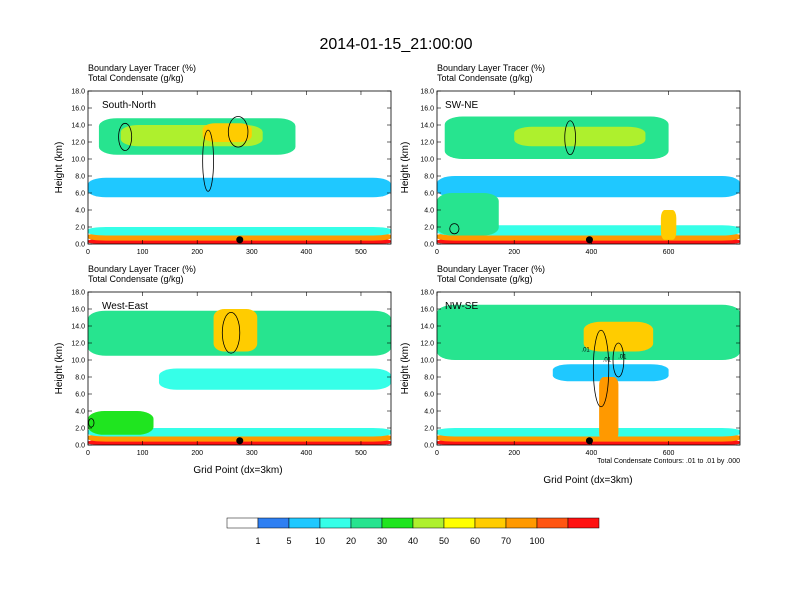 The width and height of the screenshot is (792, 612). Describe the element at coordinates (288, 541) in the screenshot. I see `colorbar-label: 5` at that location.